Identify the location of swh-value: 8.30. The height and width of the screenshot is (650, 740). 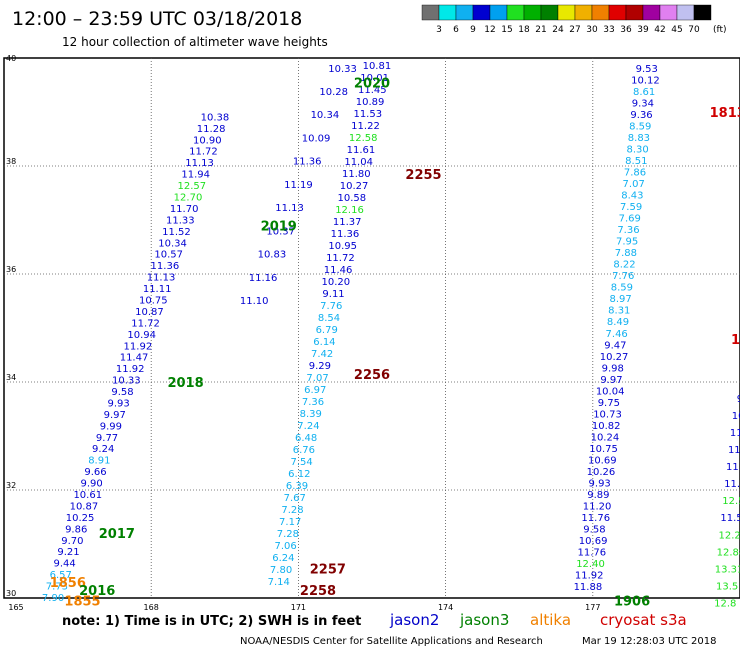
(637, 149).